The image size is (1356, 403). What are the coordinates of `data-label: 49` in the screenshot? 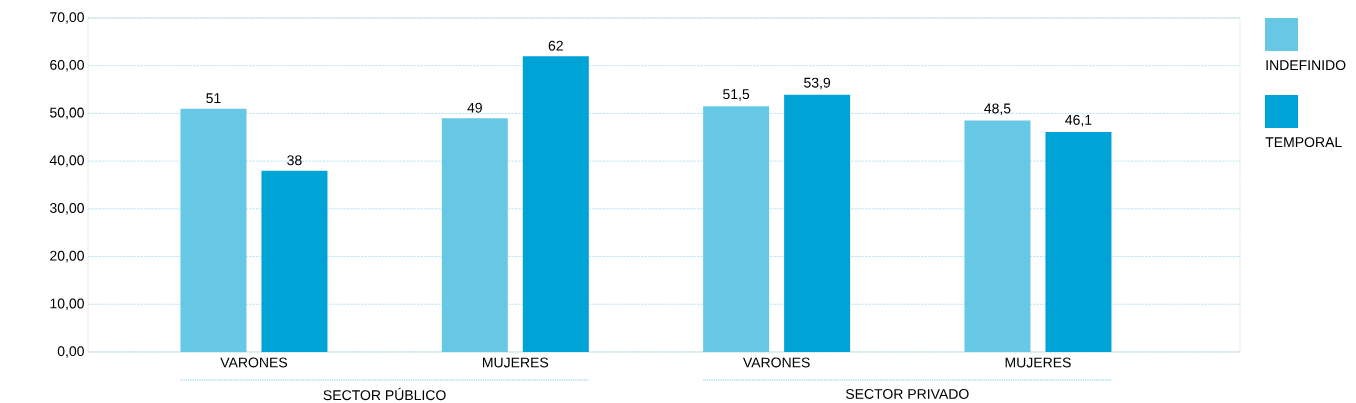 It's located at (474, 107).